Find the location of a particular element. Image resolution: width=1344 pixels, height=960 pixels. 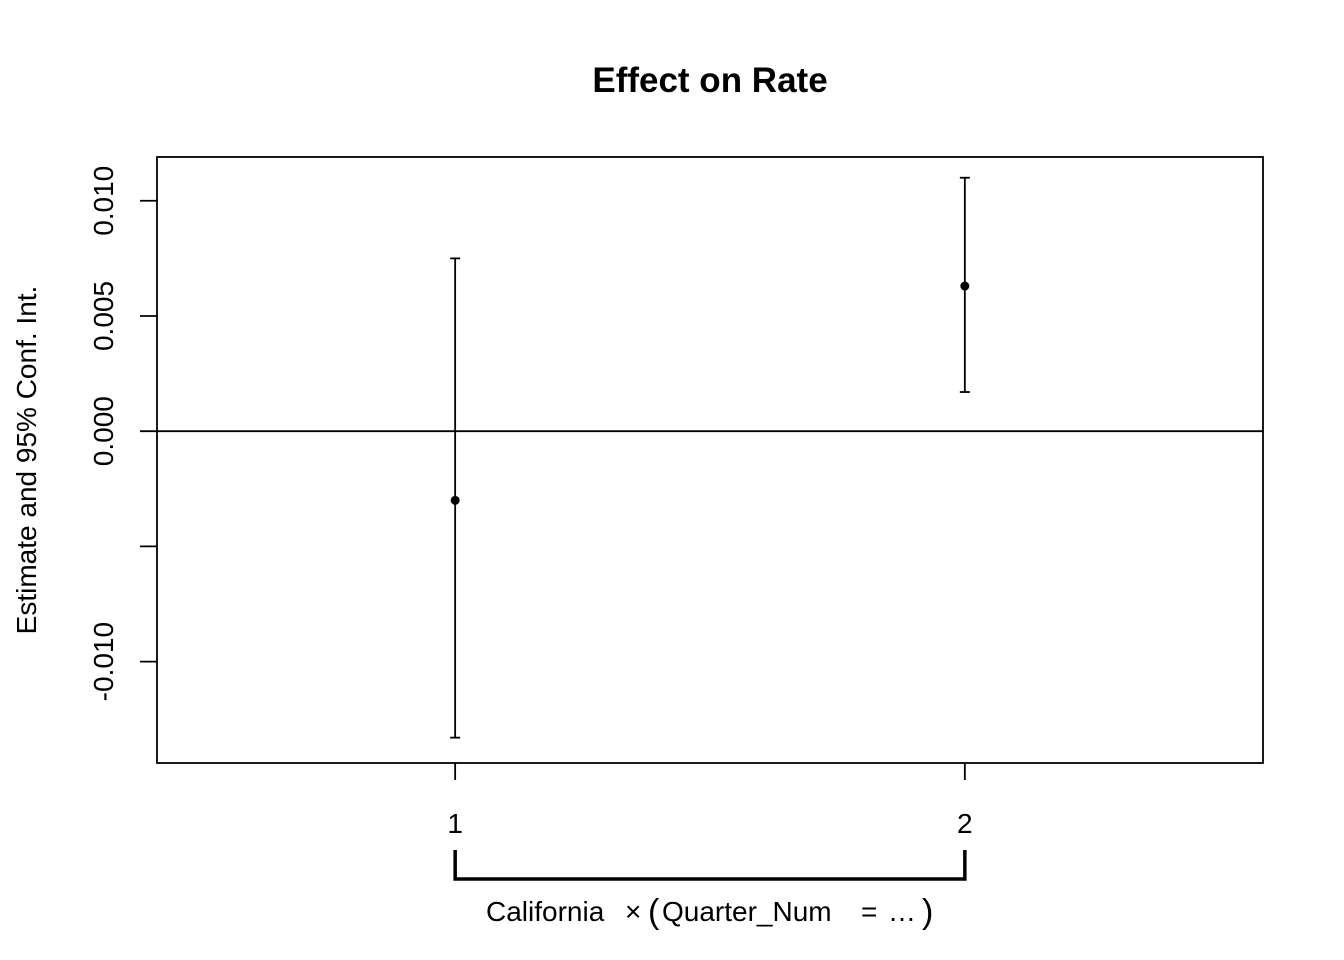

x-tick-label: 1 is located at coordinates (455, 823).